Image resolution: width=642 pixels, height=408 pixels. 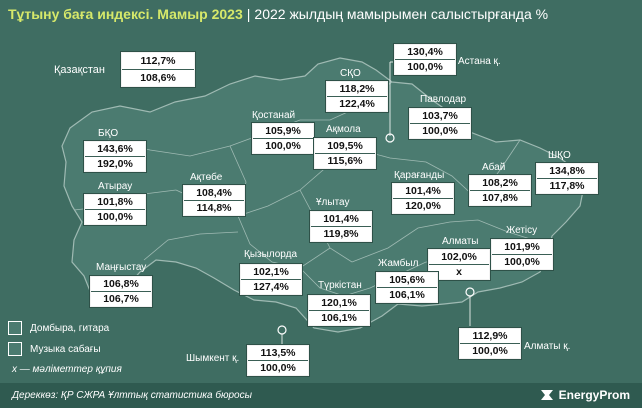 I want to click on almaty-city-marker, so click(x=470, y=292).